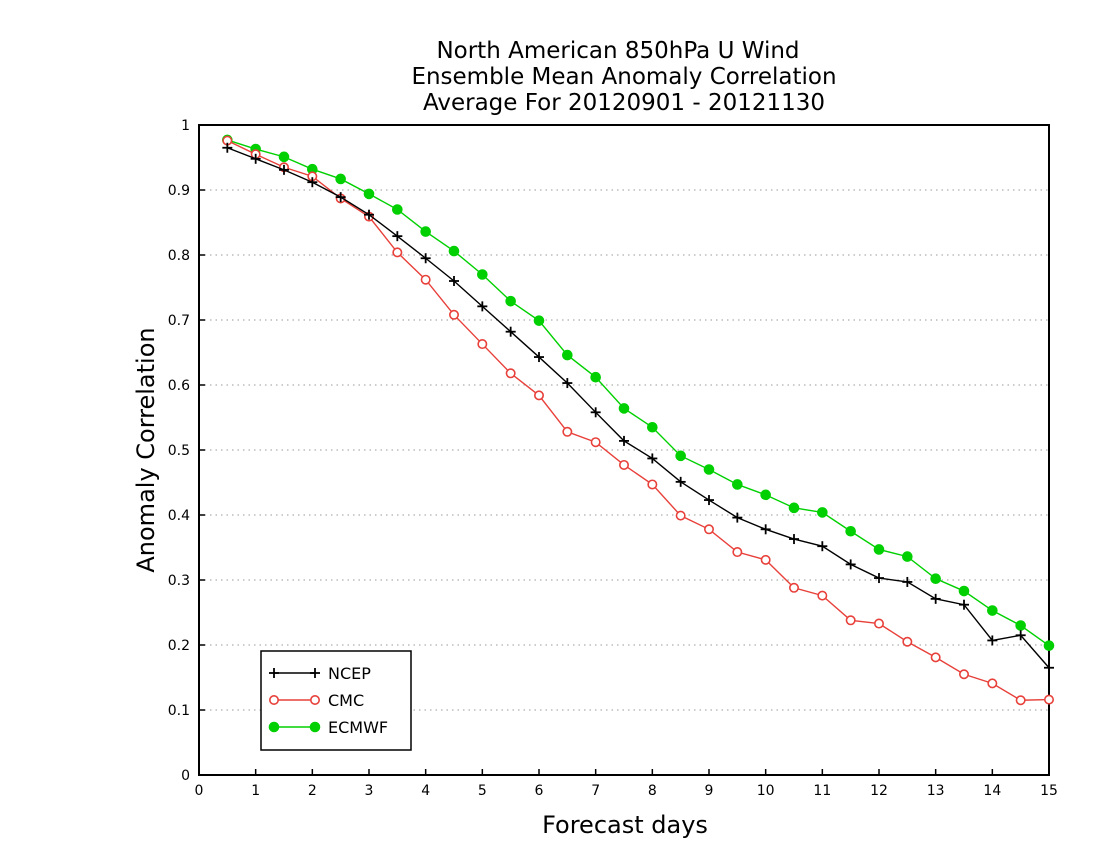 This screenshot has height=850, width=1100. Describe the element at coordinates (255, 791) in the screenshot. I see `x-tick-label: 1` at that location.